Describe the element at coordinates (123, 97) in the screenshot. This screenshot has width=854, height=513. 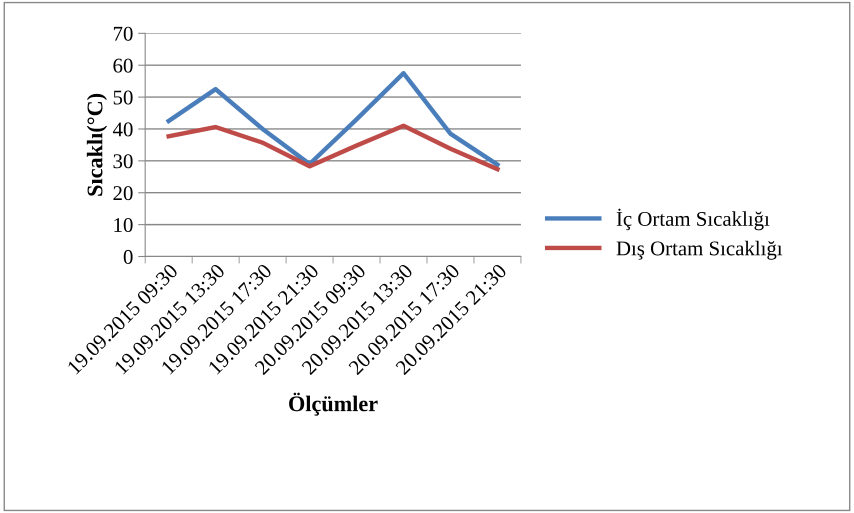
I see `y-tick-label: 50` at that location.